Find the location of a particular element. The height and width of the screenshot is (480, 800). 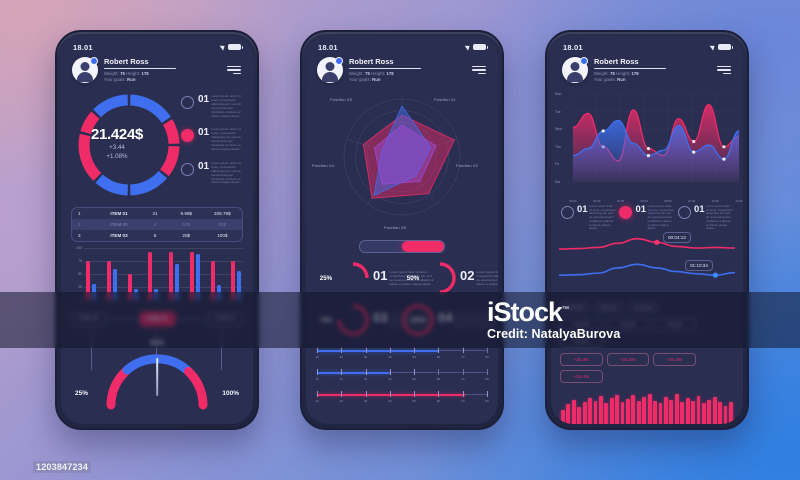

wave-x-label: 00:00 is located at coordinates (573, 201).